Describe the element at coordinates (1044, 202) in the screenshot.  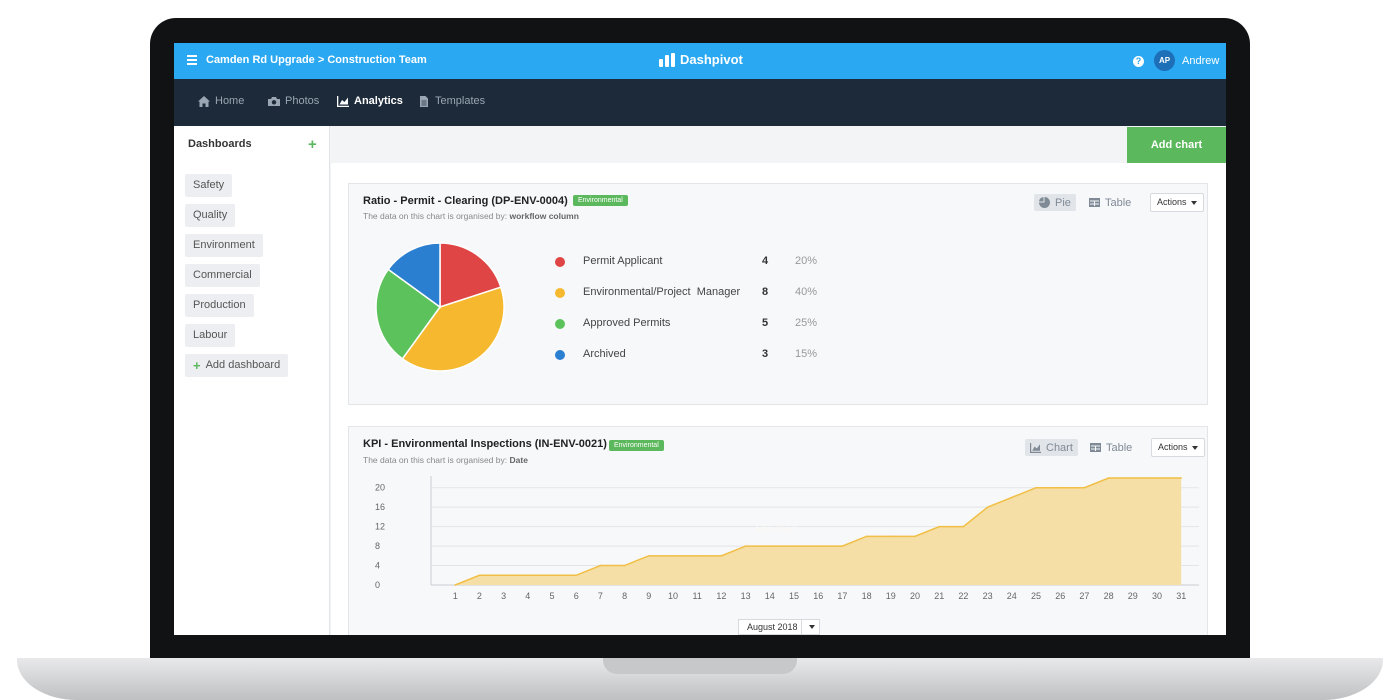
I see `pie-icon` at that location.